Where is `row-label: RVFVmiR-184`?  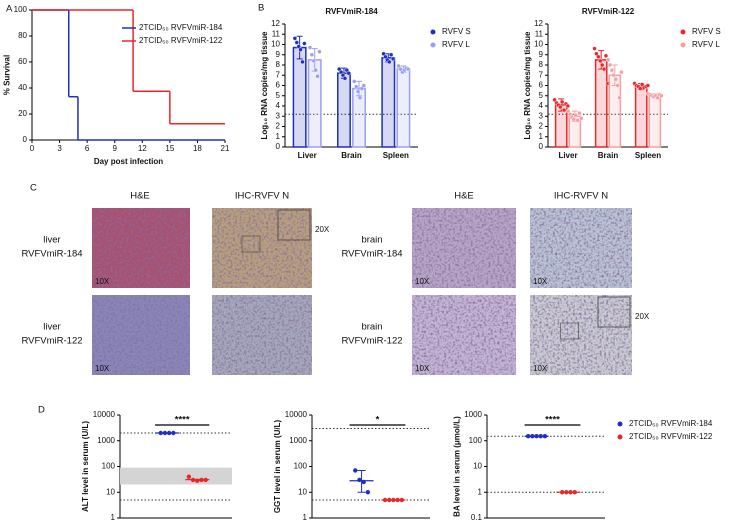
row-label: RVFVmiR-184 is located at coordinates (51, 254).